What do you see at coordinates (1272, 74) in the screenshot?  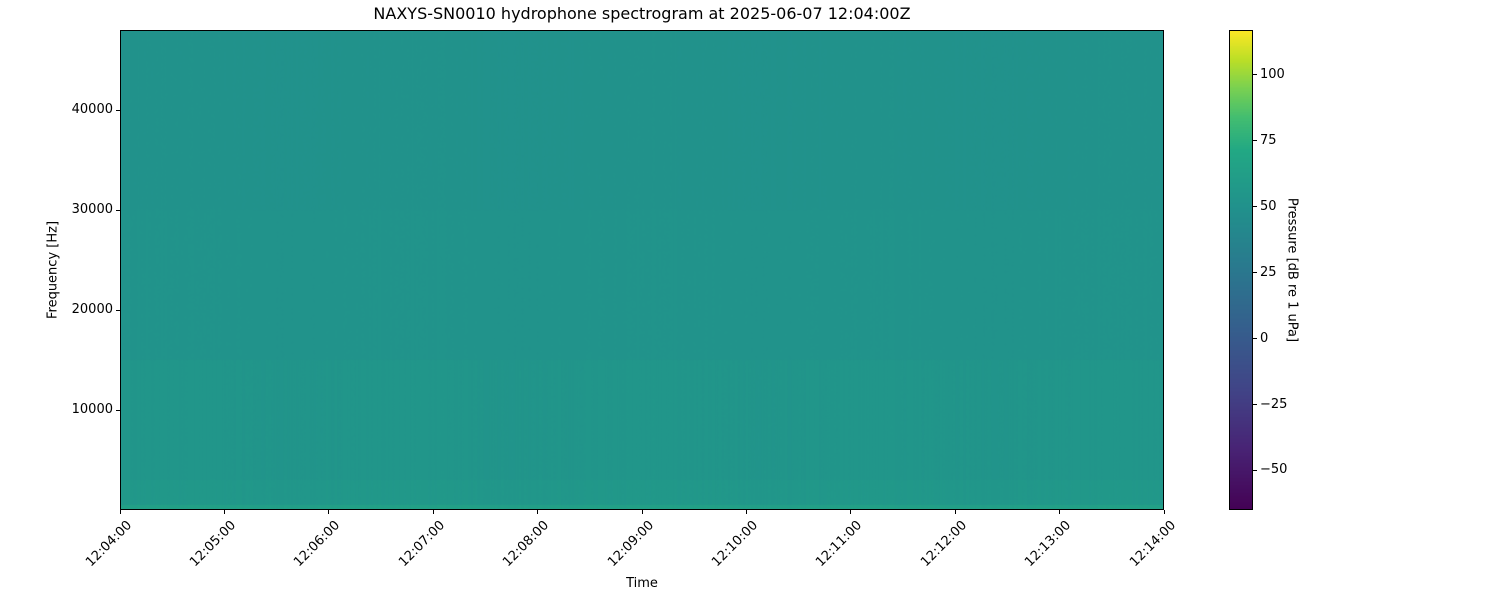 I see `colorbar-tick-label: 100` at bounding box center [1272, 74].